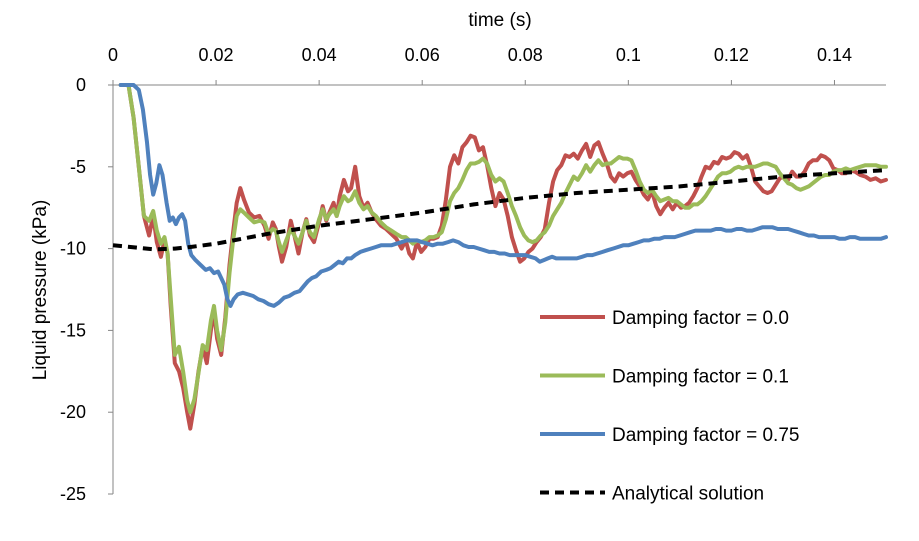 This screenshot has height=541, width=919. I want to click on y-tick-label: -20, so click(73, 412).